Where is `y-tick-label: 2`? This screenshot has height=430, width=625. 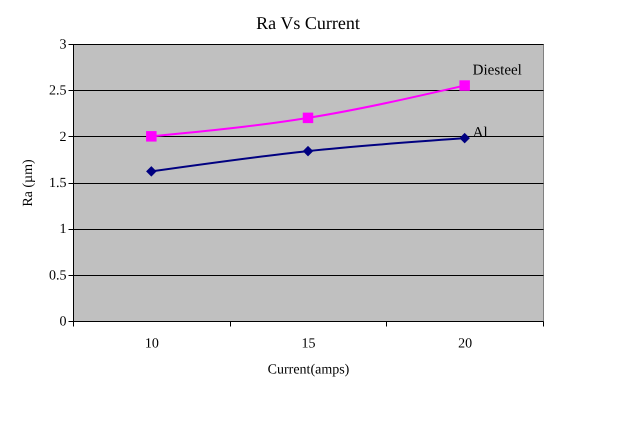 y-tick-label: 2 is located at coordinates (63, 137).